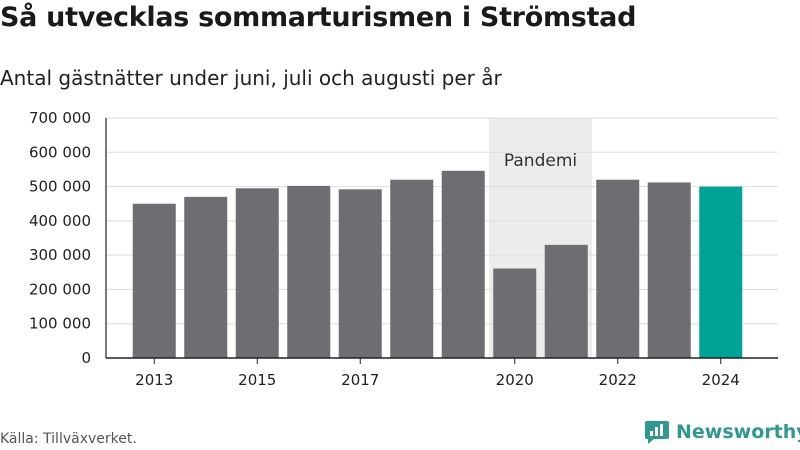 The width and height of the screenshot is (800, 450). I want to click on bar-2020, so click(515, 313).